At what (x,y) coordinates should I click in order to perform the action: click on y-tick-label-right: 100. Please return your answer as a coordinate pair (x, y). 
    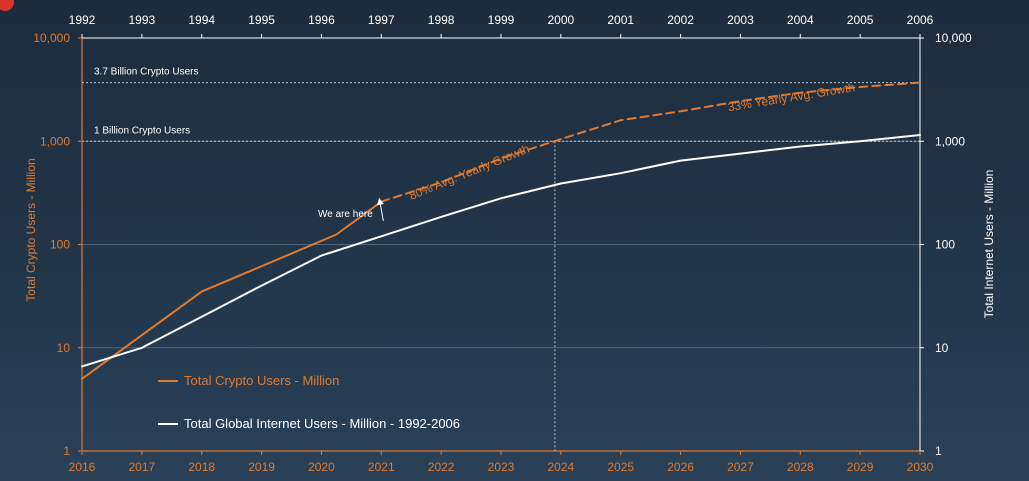
    Looking at the image, I should click on (945, 245).